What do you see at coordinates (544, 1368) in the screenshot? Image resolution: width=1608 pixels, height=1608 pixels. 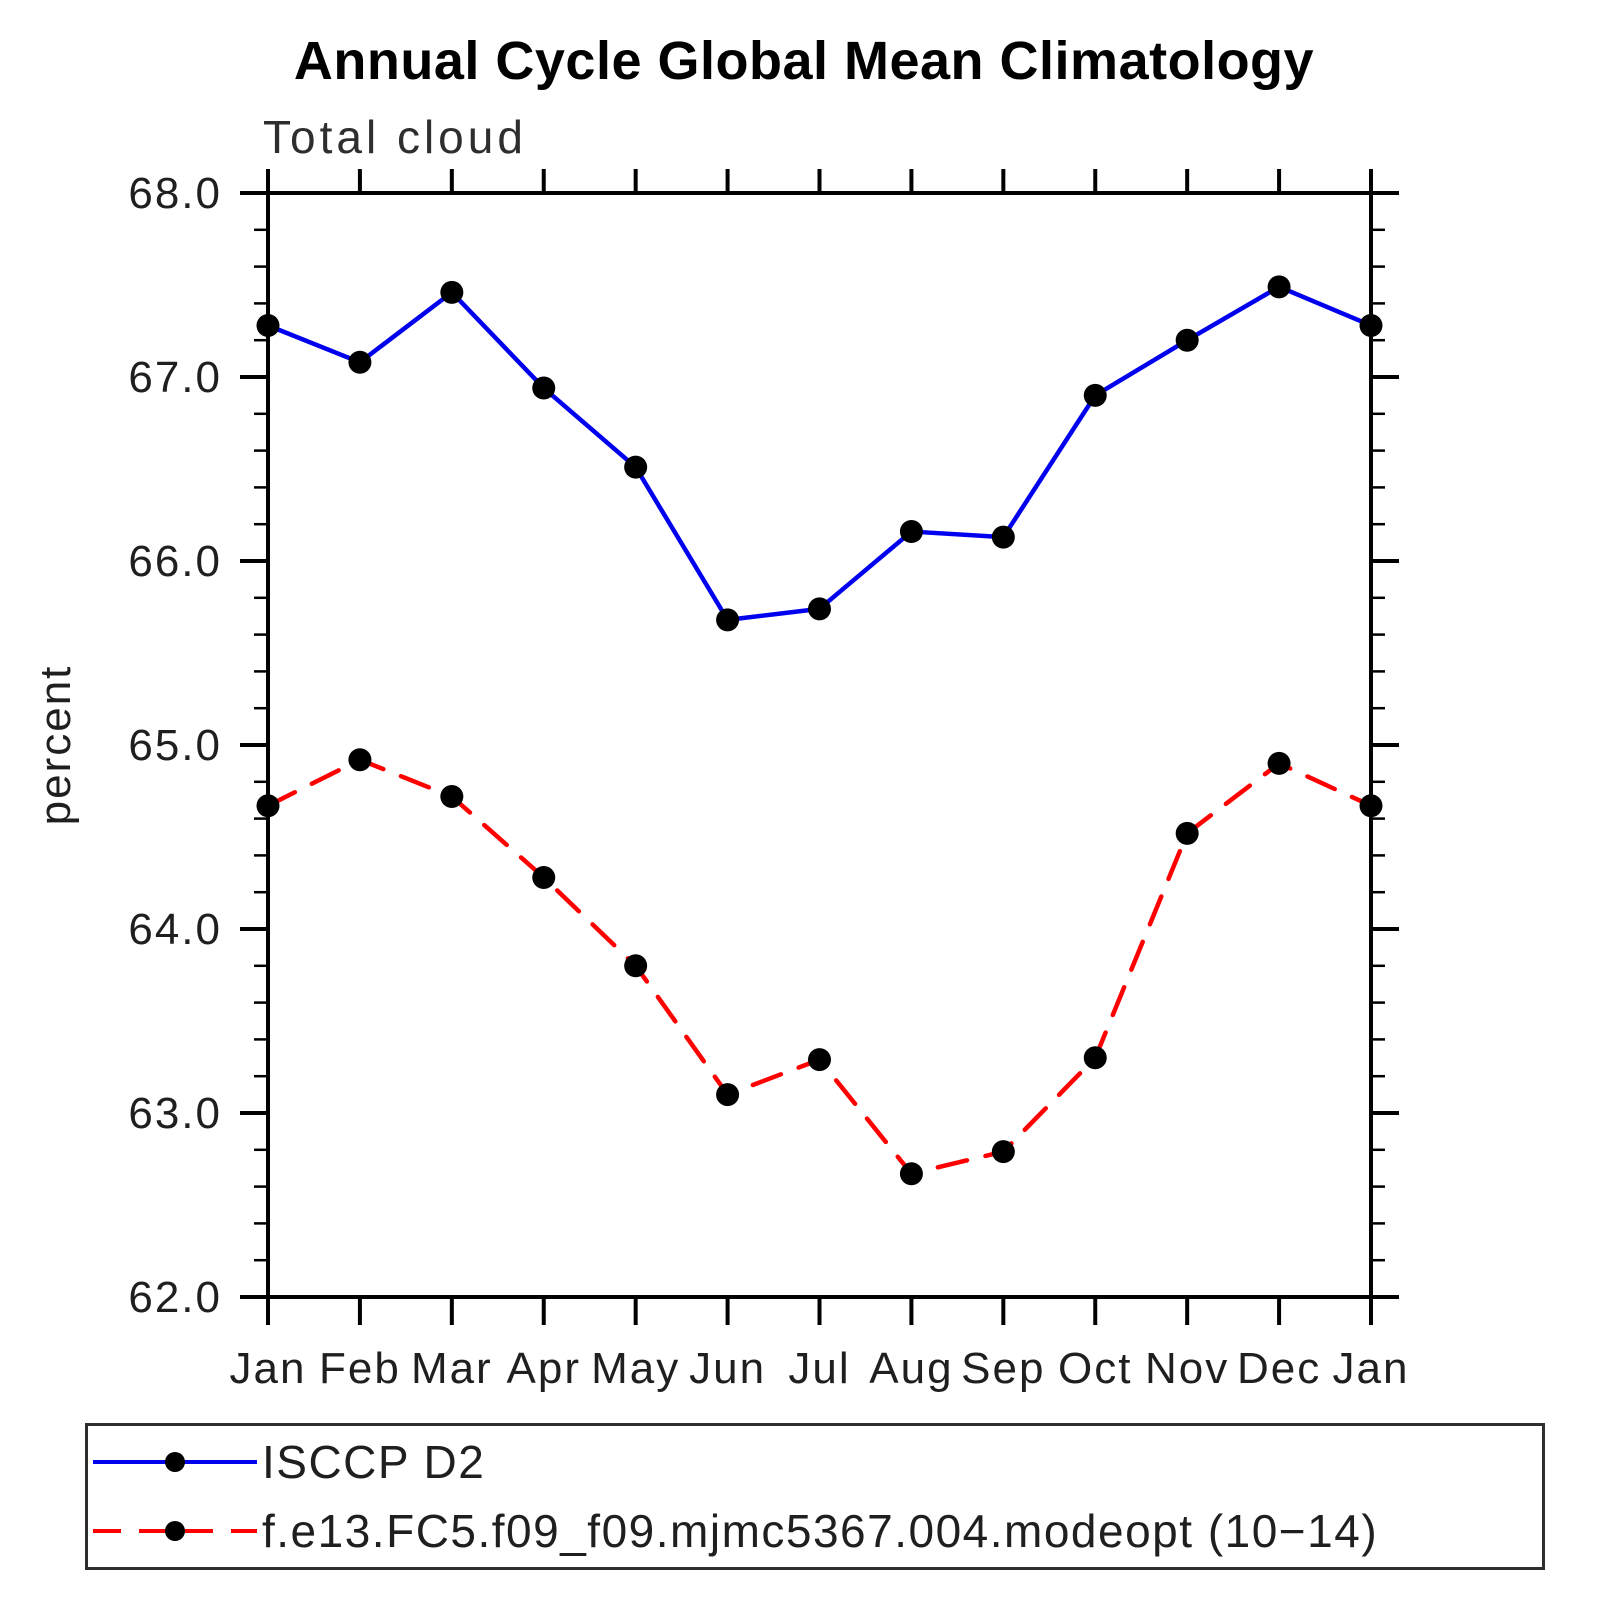 I see `x-tick-label: Apr` at bounding box center [544, 1368].